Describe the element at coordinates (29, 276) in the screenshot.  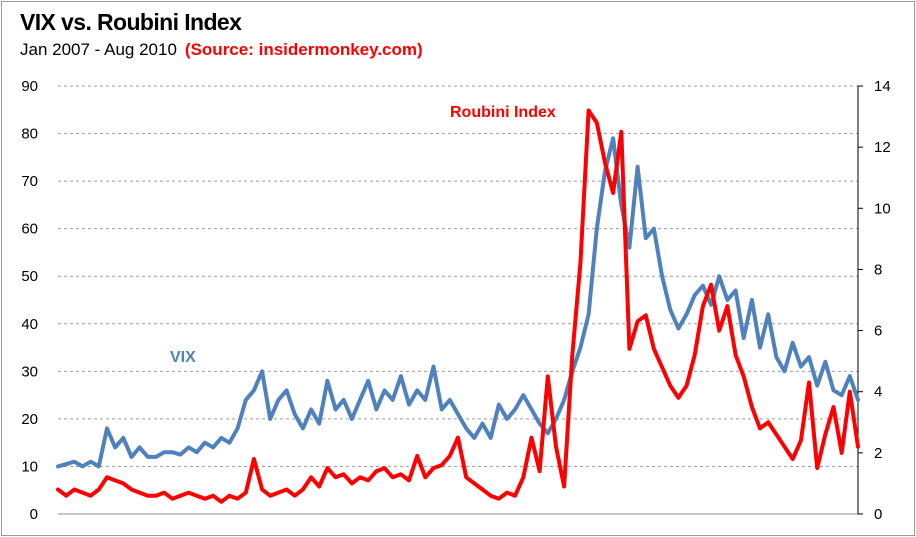
I see `left-tick-label: 50` at that location.